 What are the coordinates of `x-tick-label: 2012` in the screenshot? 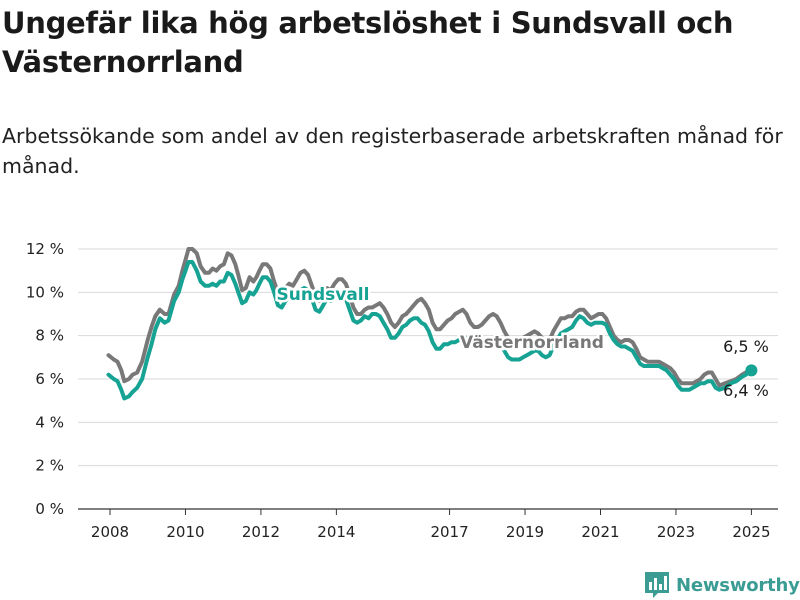 It's located at (261, 532).